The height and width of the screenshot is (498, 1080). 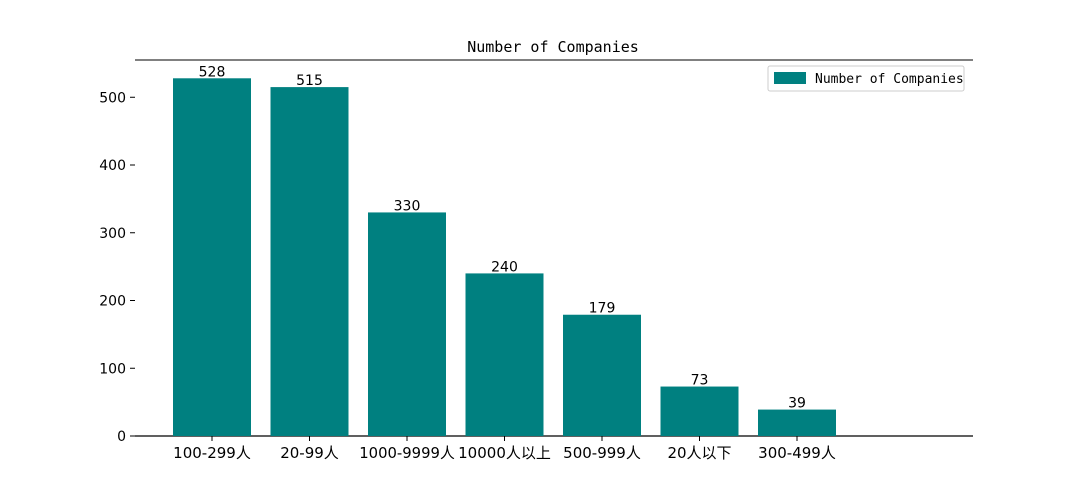 What do you see at coordinates (212, 453) in the screenshot?
I see `x-tick-label: 100-299人` at bounding box center [212, 453].